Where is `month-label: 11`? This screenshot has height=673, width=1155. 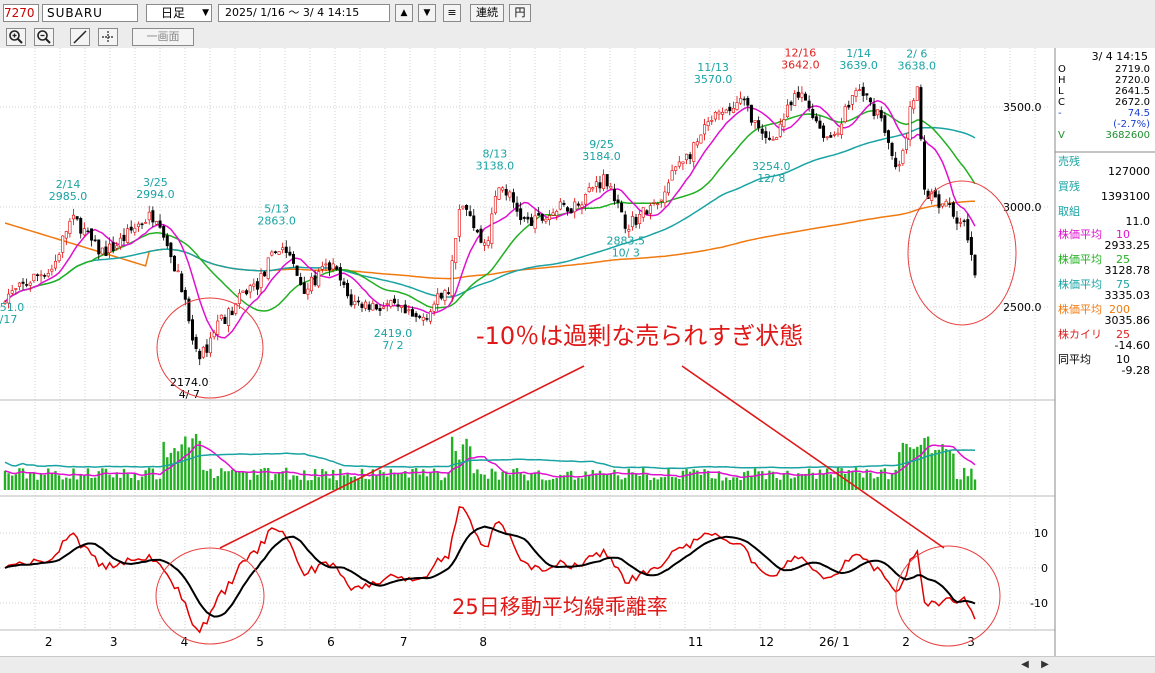 month-label: 11 is located at coordinates (695, 642).